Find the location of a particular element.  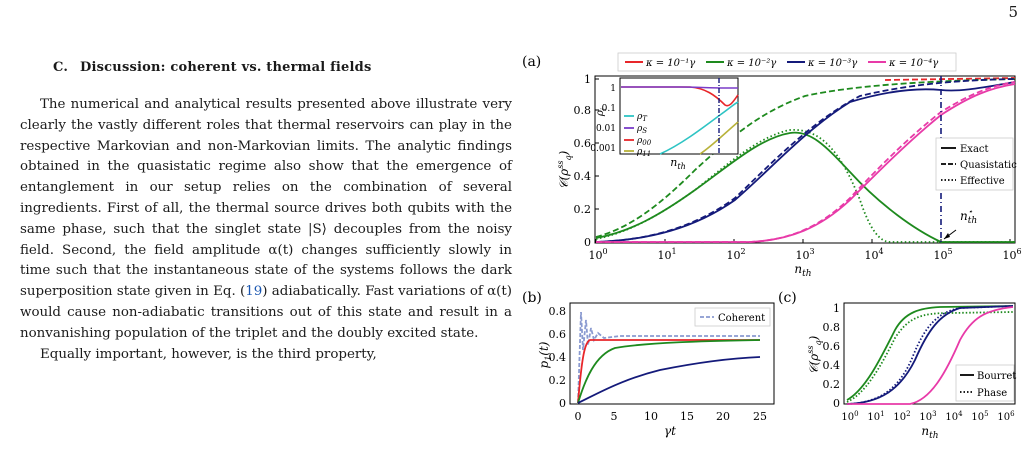

legend-kappa-2: κ = 10⁻²γ is located at coordinates (751, 63).